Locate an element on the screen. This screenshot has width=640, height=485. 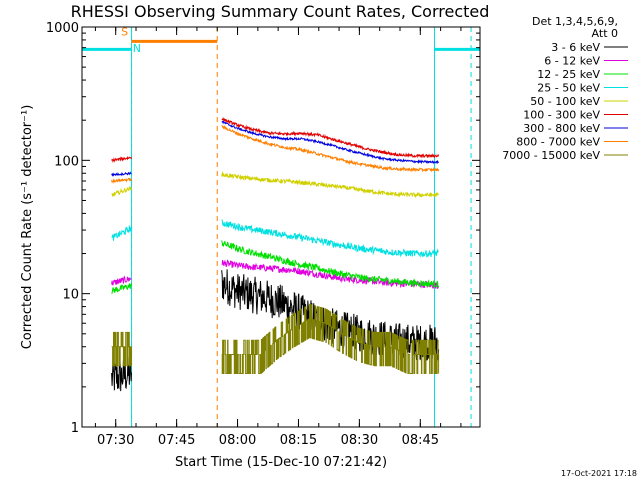
legend-label-4: 50 - 100 keV is located at coordinates (565, 101).